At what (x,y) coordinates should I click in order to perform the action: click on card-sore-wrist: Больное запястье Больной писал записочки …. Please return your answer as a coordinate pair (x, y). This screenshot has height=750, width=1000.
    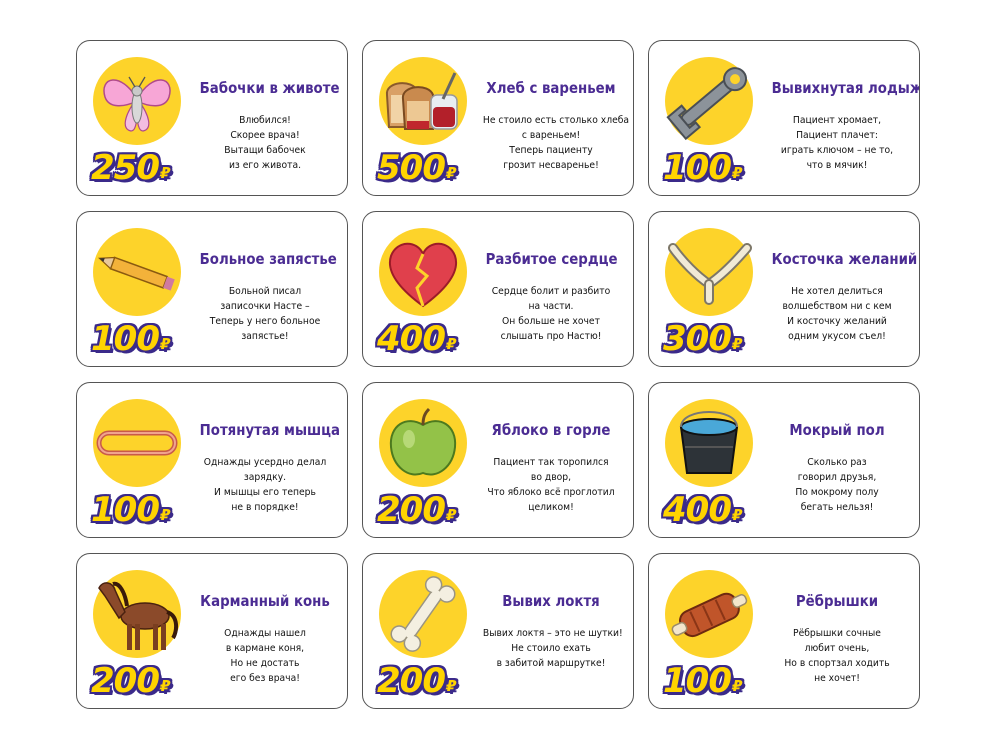
    Looking at the image, I should click on (212, 289).